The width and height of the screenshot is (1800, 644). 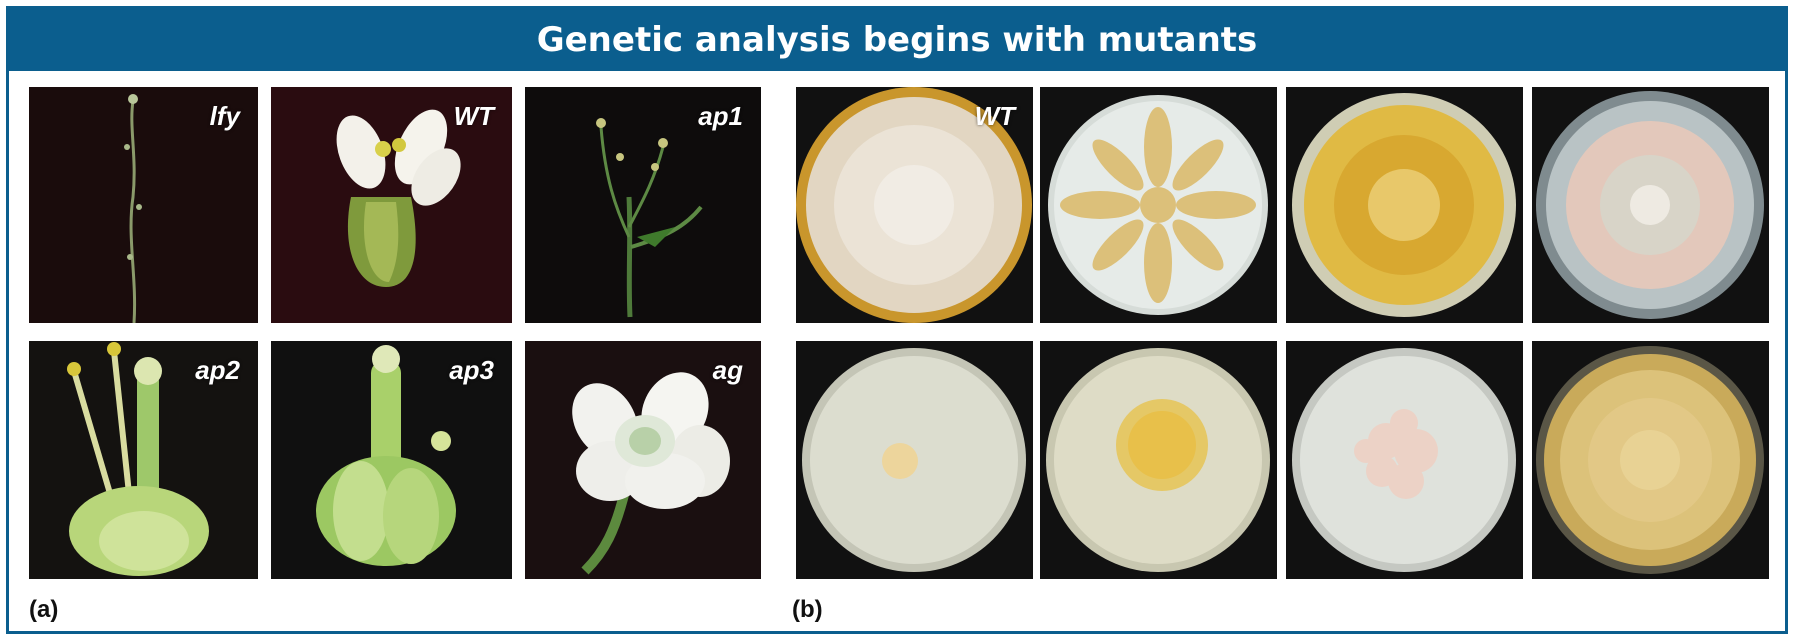 What do you see at coordinates (143, 460) in the screenshot?
I see `photo-ap2: ap2` at bounding box center [143, 460].